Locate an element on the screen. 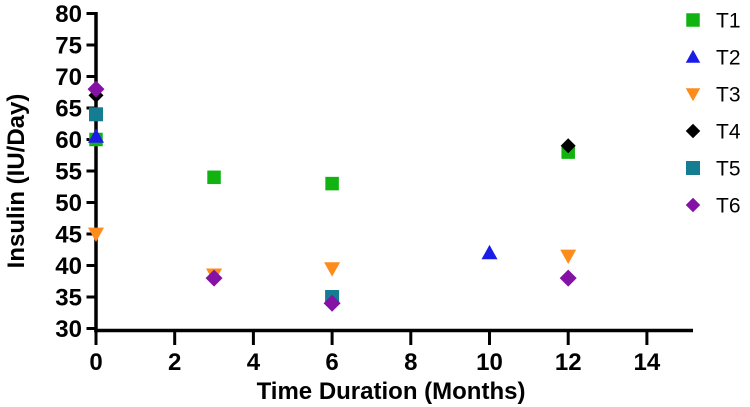 The image size is (750, 407). y-tick-label: 65 is located at coordinates (68, 109).